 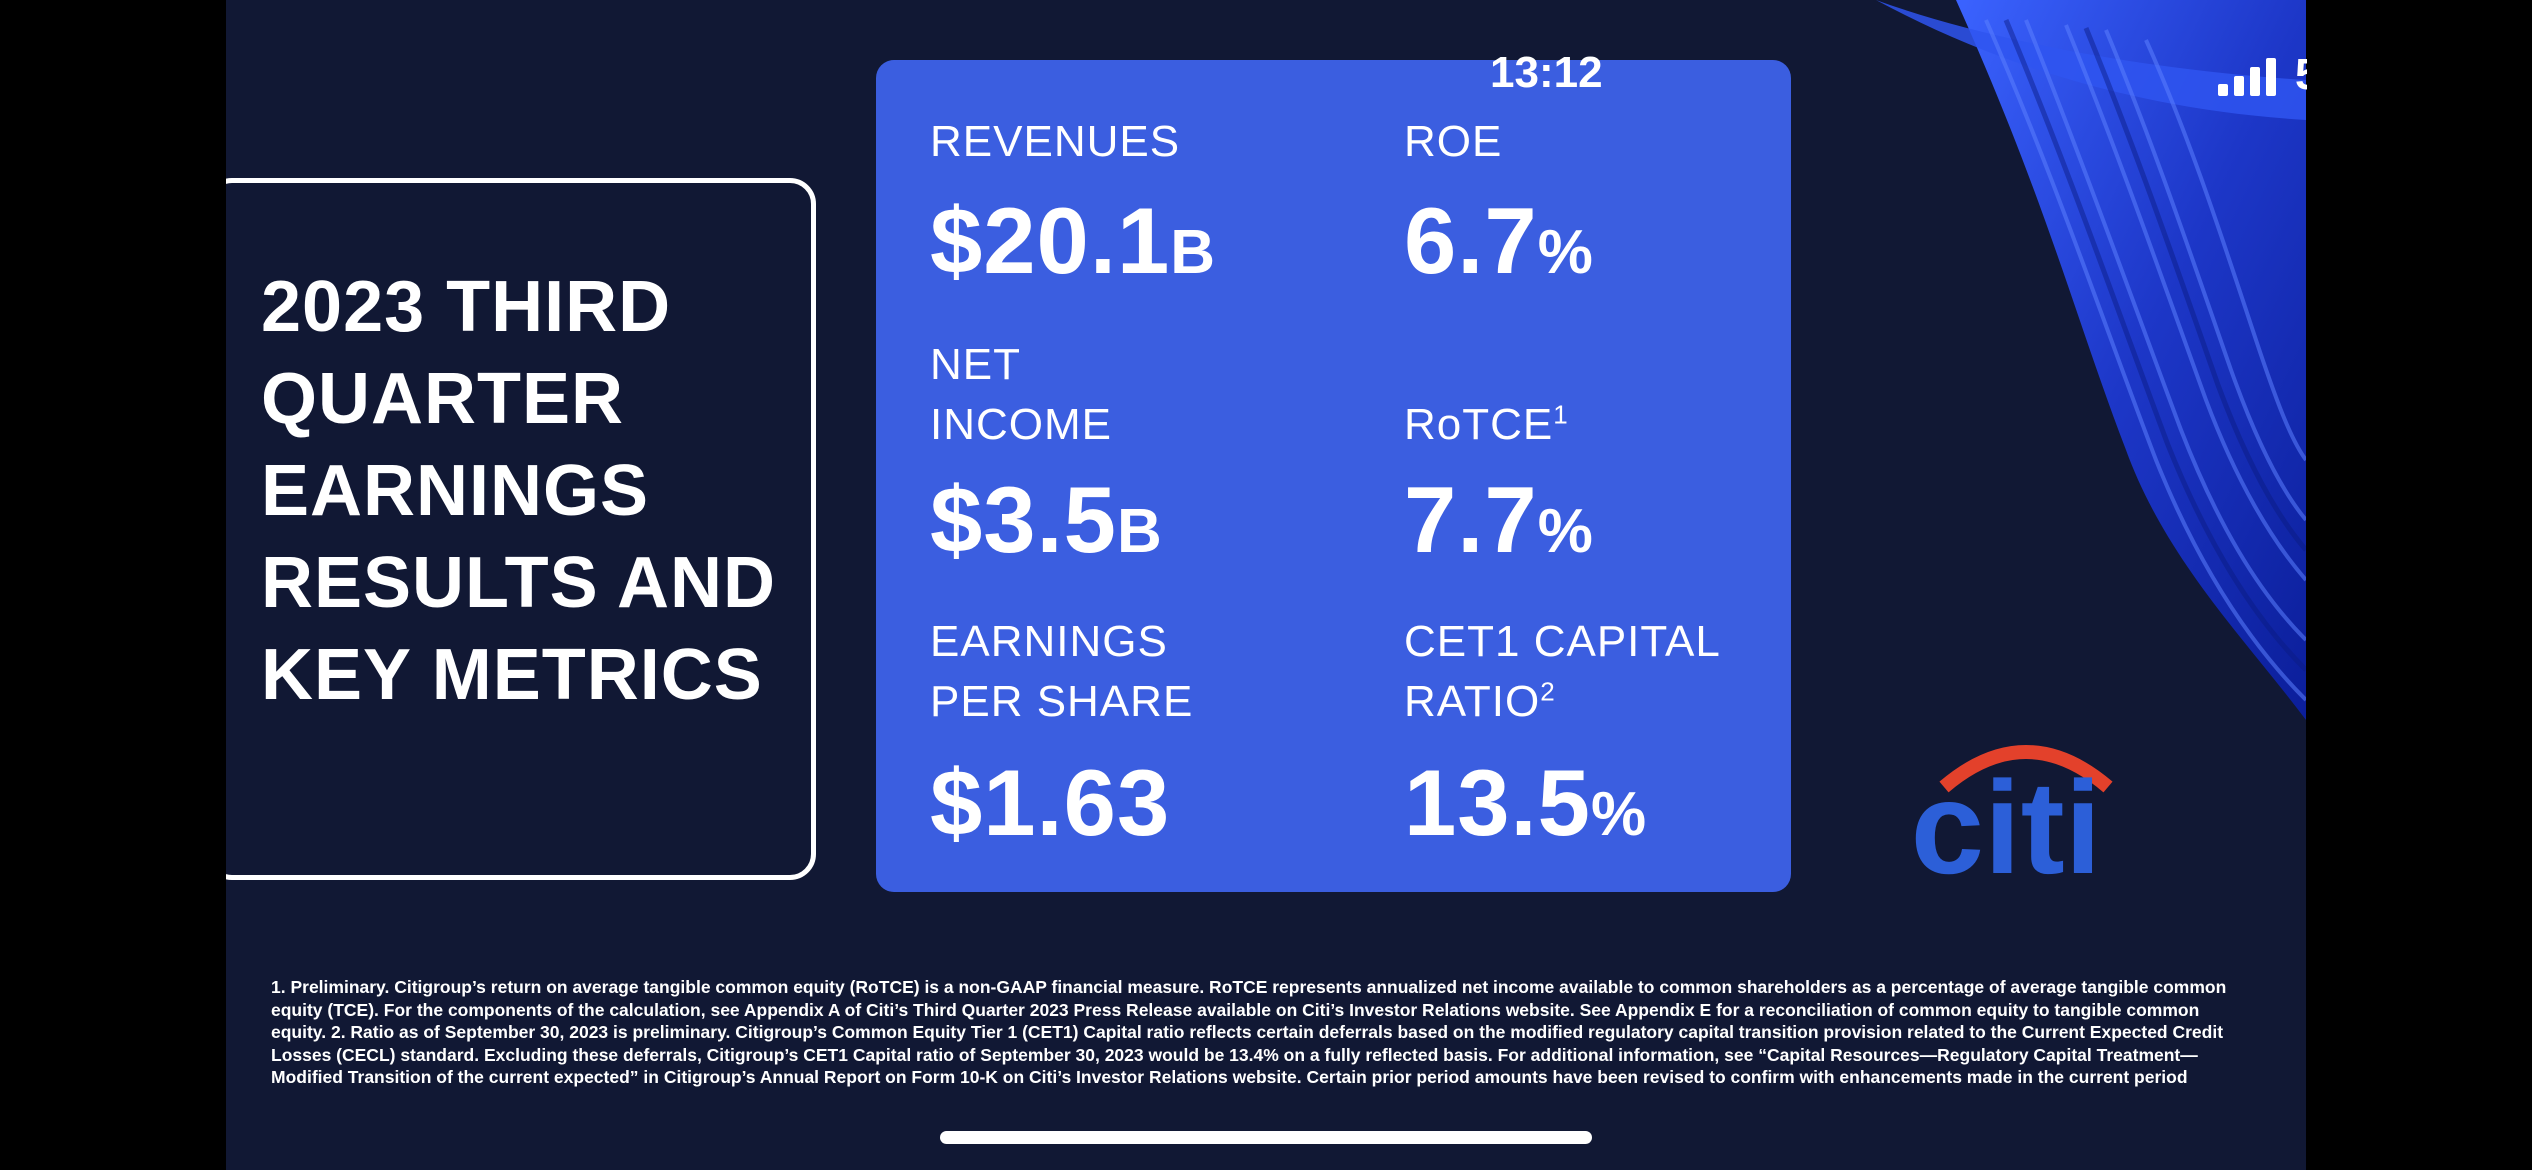 I want to click on metric-cet1: CET1 CAPITAL RATIO2 13.5%, so click(x=1562, y=741).